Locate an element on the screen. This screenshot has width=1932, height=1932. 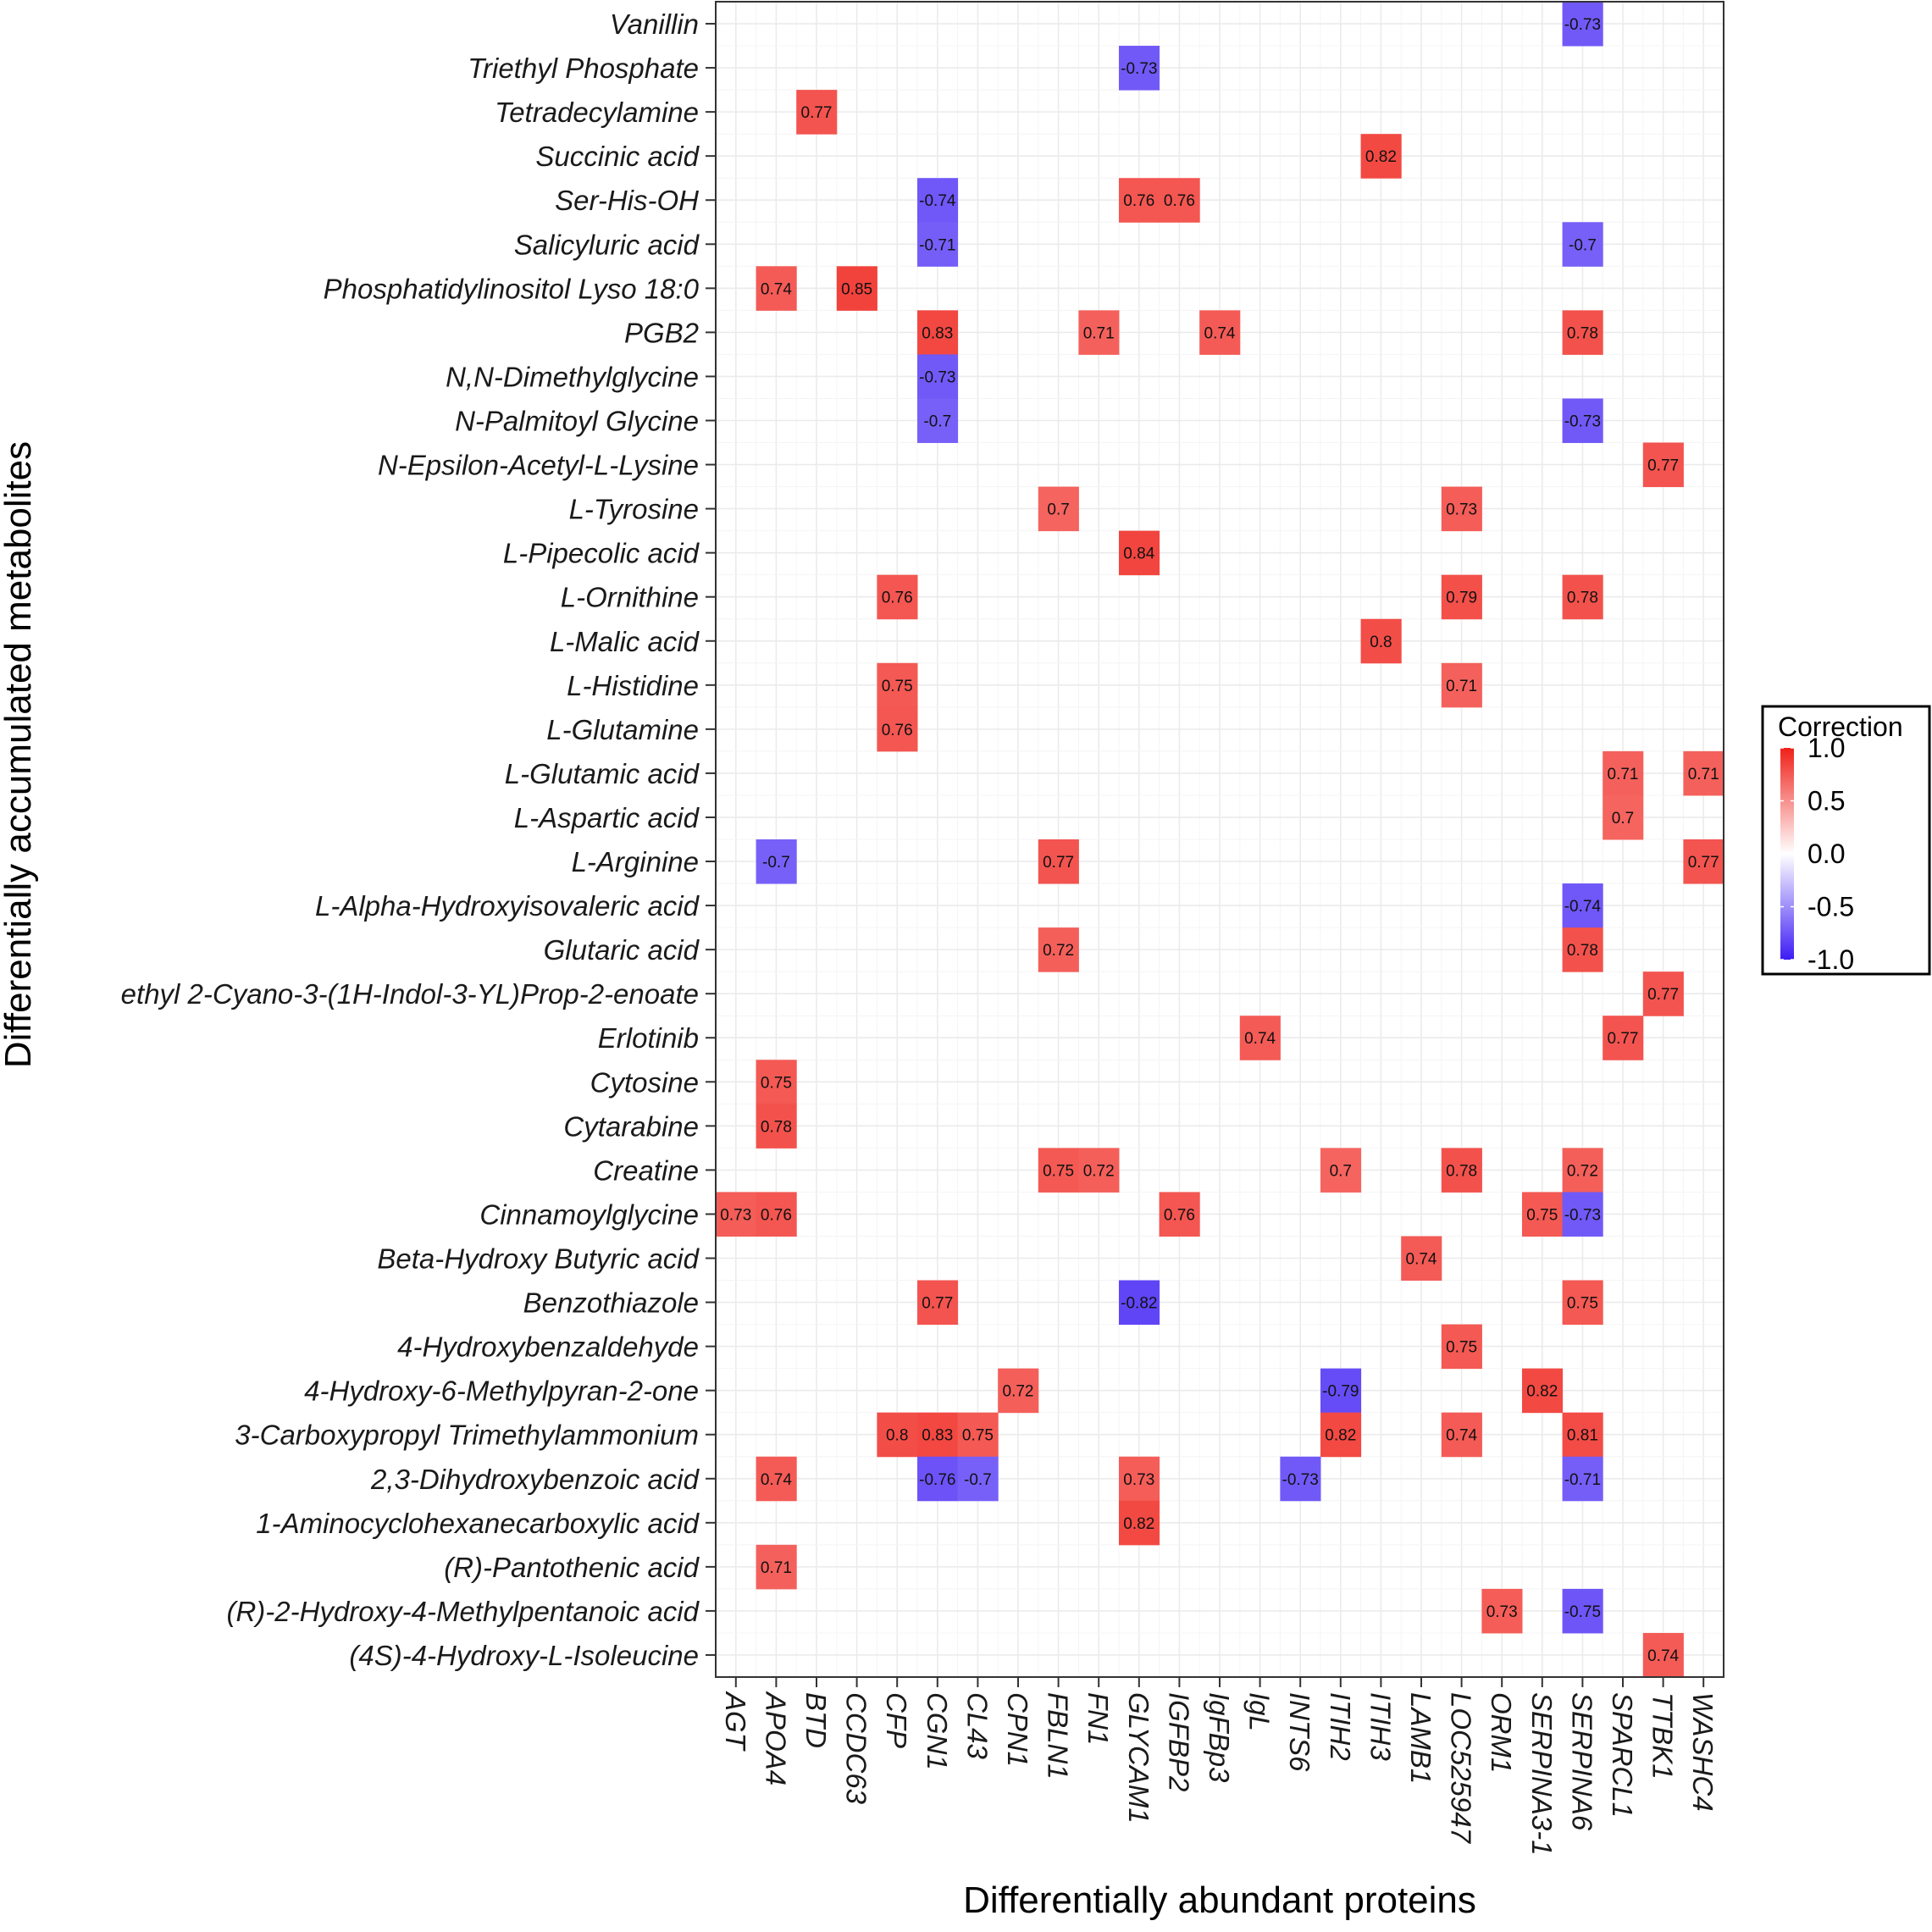
cell-value-label: 0.84 is located at coordinates (1138, 554).